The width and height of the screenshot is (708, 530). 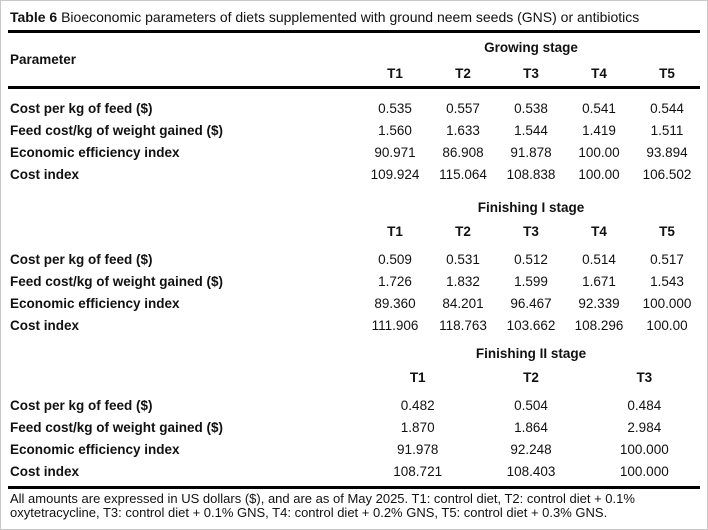 I want to click on header-table: Parameter Growing stage T1 T2 T3 T4 T5, so click(x=354, y=59).